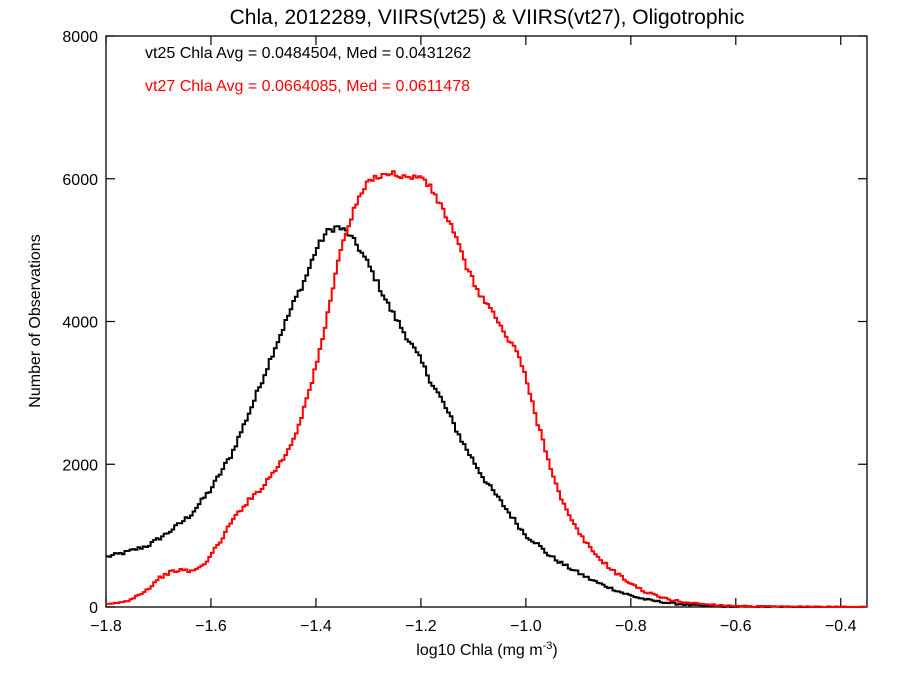  Describe the element at coordinates (554, 650) in the screenshot. I see `x-axis-label-end: )` at that location.